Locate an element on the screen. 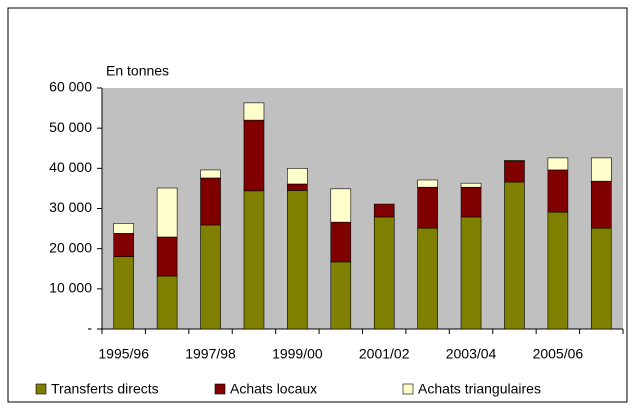 The width and height of the screenshot is (635, 415). y-tick-label: 10 000 is located at coordinates (70, 288).